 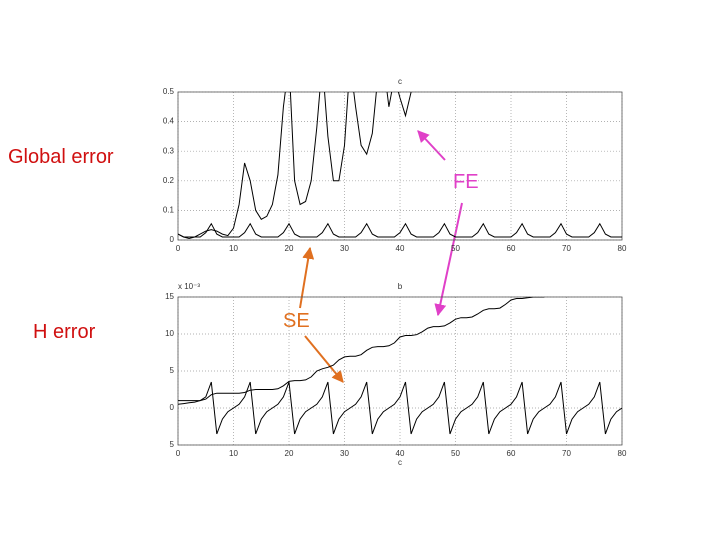 I want to click on y-tick-label: 10, so click(x=169, y=333).